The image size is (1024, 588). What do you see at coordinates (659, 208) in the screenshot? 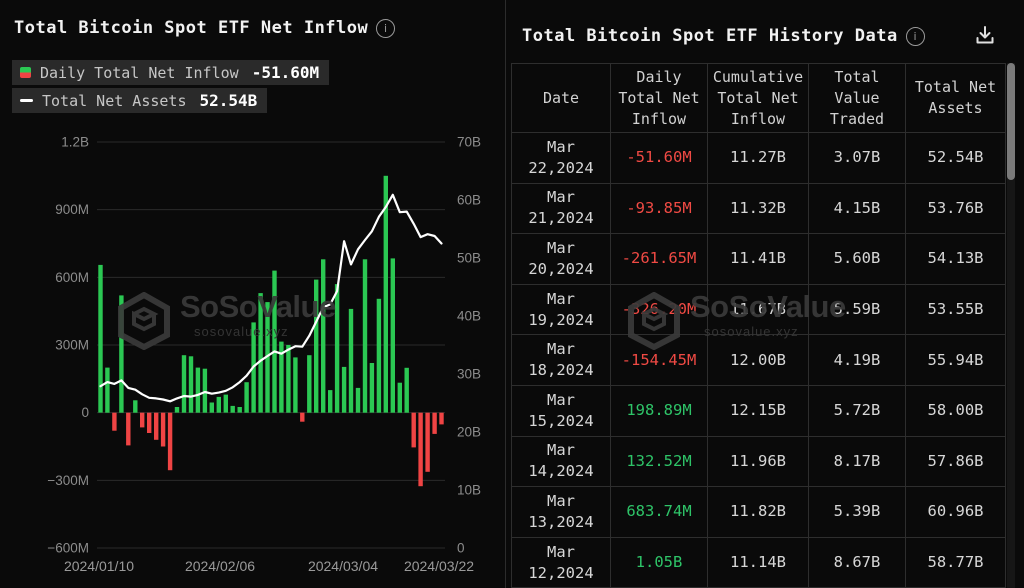
I see `cell-daily-inflow: -93.85M` at bounding box center [659, 208].